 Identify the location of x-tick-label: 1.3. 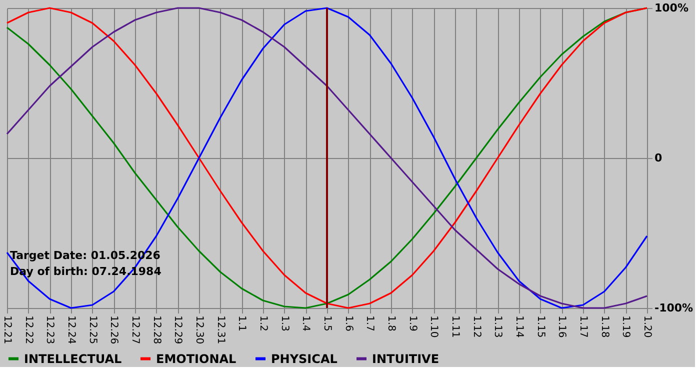
(284, 324).